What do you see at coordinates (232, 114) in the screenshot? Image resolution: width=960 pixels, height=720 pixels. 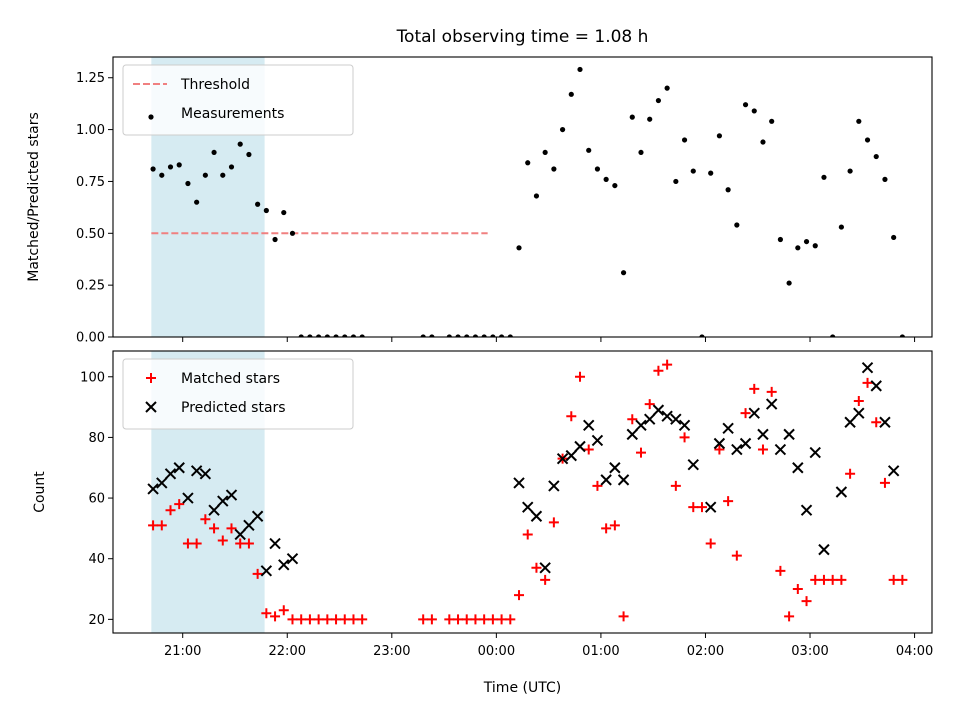 I see `legend-label: Measurements` at bounding box center [232, 114].